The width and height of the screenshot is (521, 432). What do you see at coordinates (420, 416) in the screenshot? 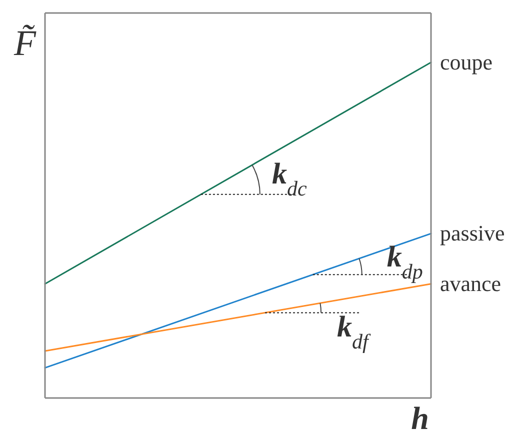
I see `x-axis-title: h` at bounding box center [420, 416].